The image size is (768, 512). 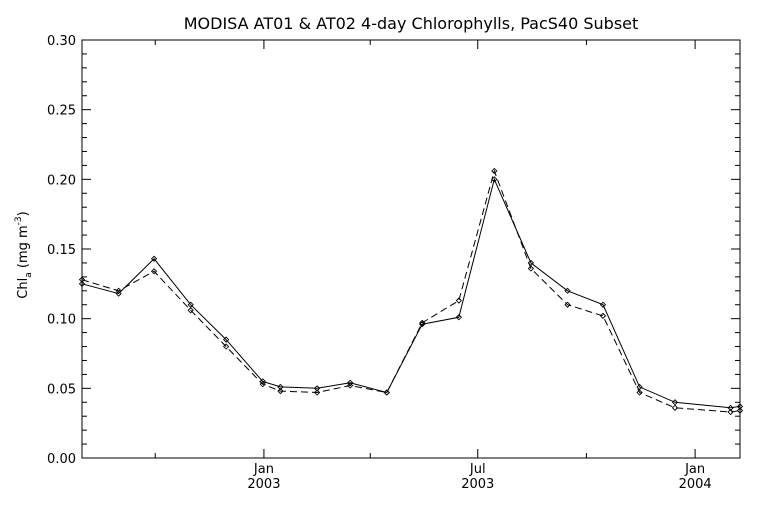 What do you see at coordinates (61, 111) in the screenshot?
I see `y-tick-label: 0.25` at bounding box center [61, 111].